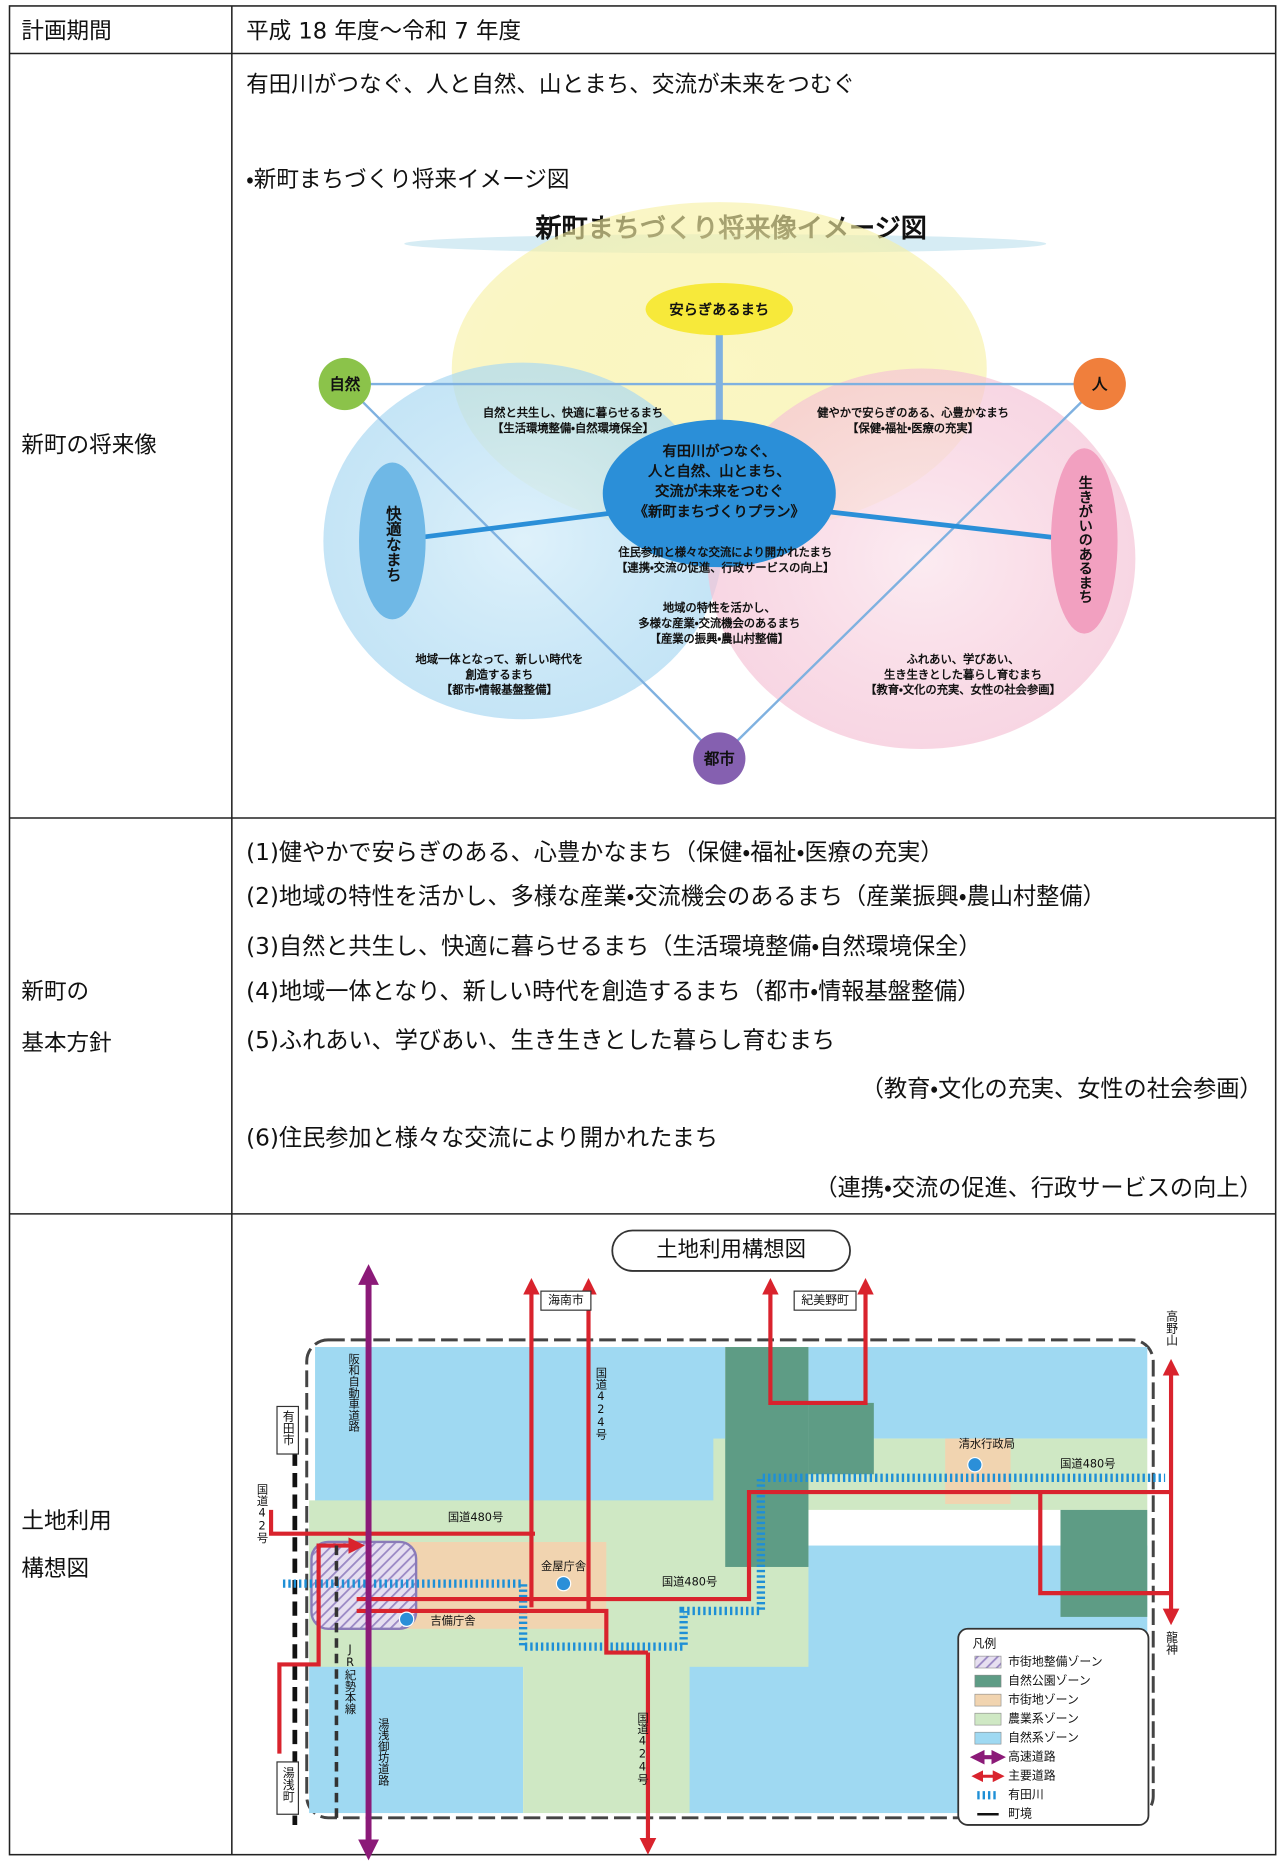 The height and width of the screenshot is (1863, 1284). I want to click on node-label: 人, so click(1099, 385).